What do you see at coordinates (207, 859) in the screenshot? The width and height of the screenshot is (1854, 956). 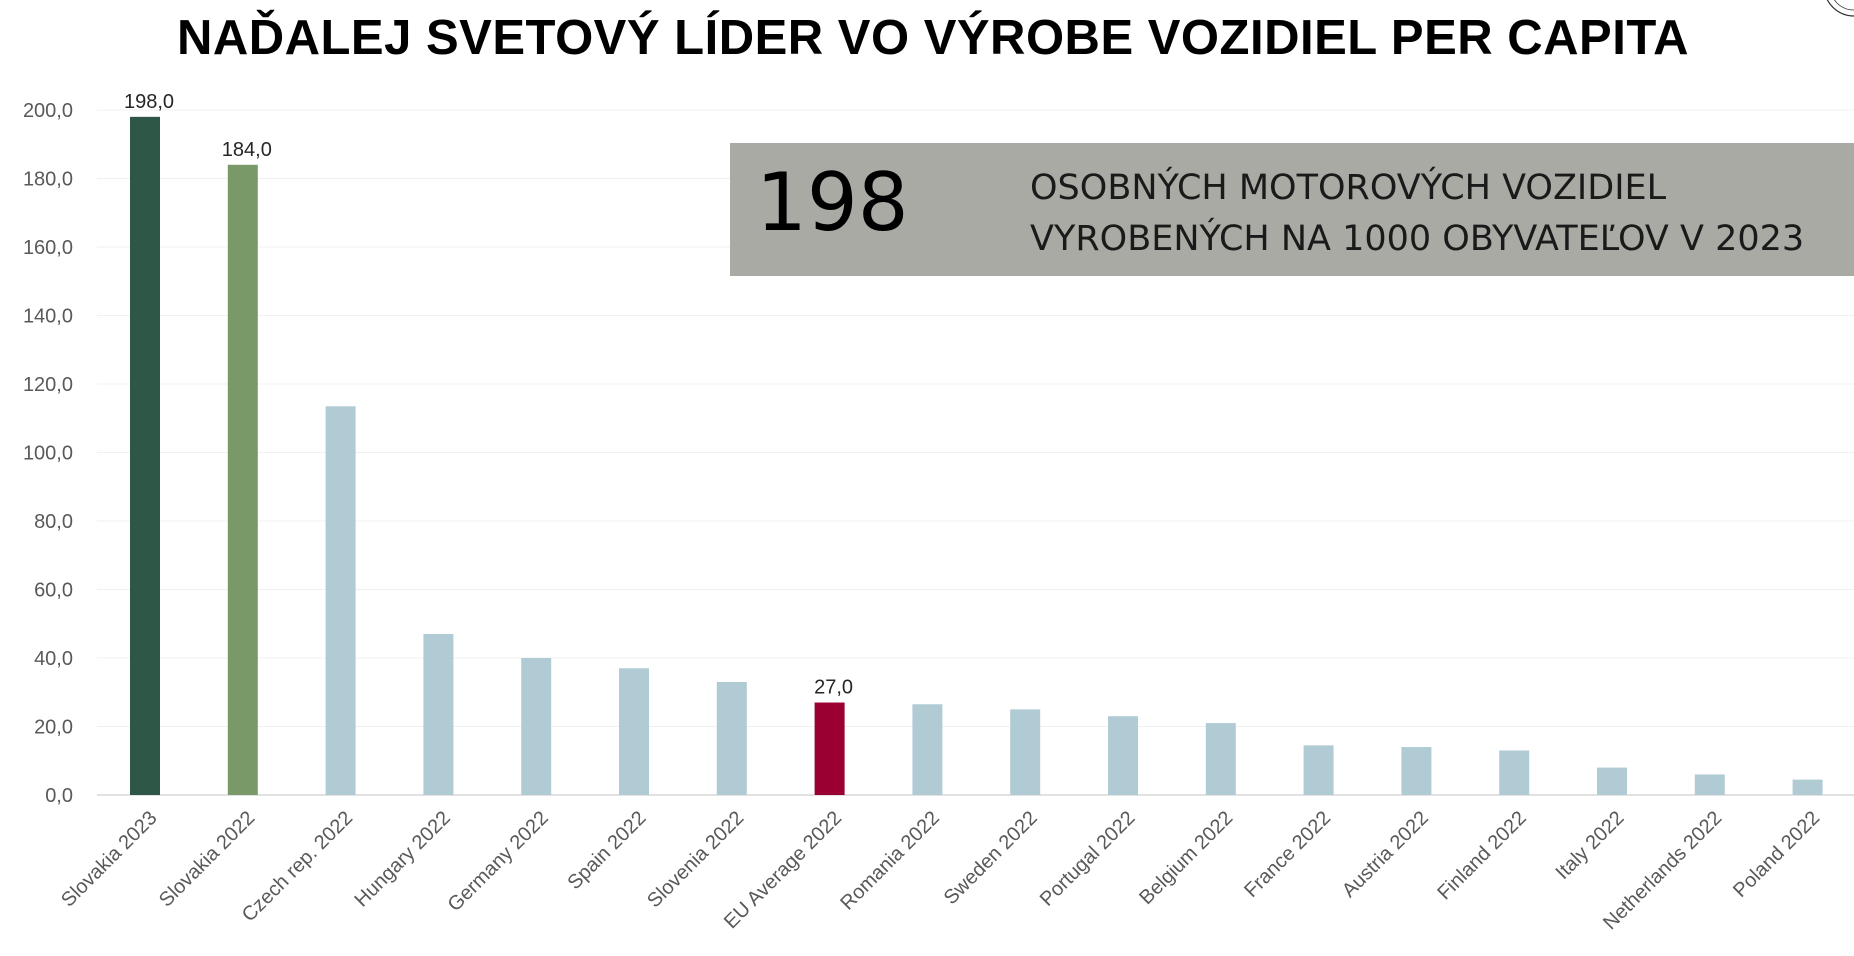 I see `x-tick-label: Slovakia 2022` at bounding box center [207, 859].